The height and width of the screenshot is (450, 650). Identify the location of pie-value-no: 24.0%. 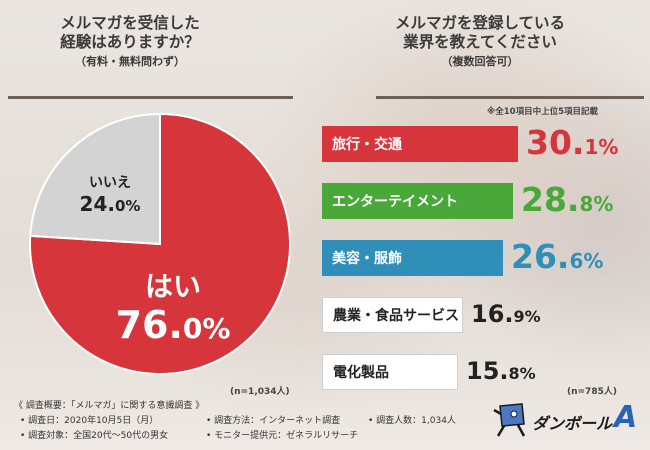
(110, 205).